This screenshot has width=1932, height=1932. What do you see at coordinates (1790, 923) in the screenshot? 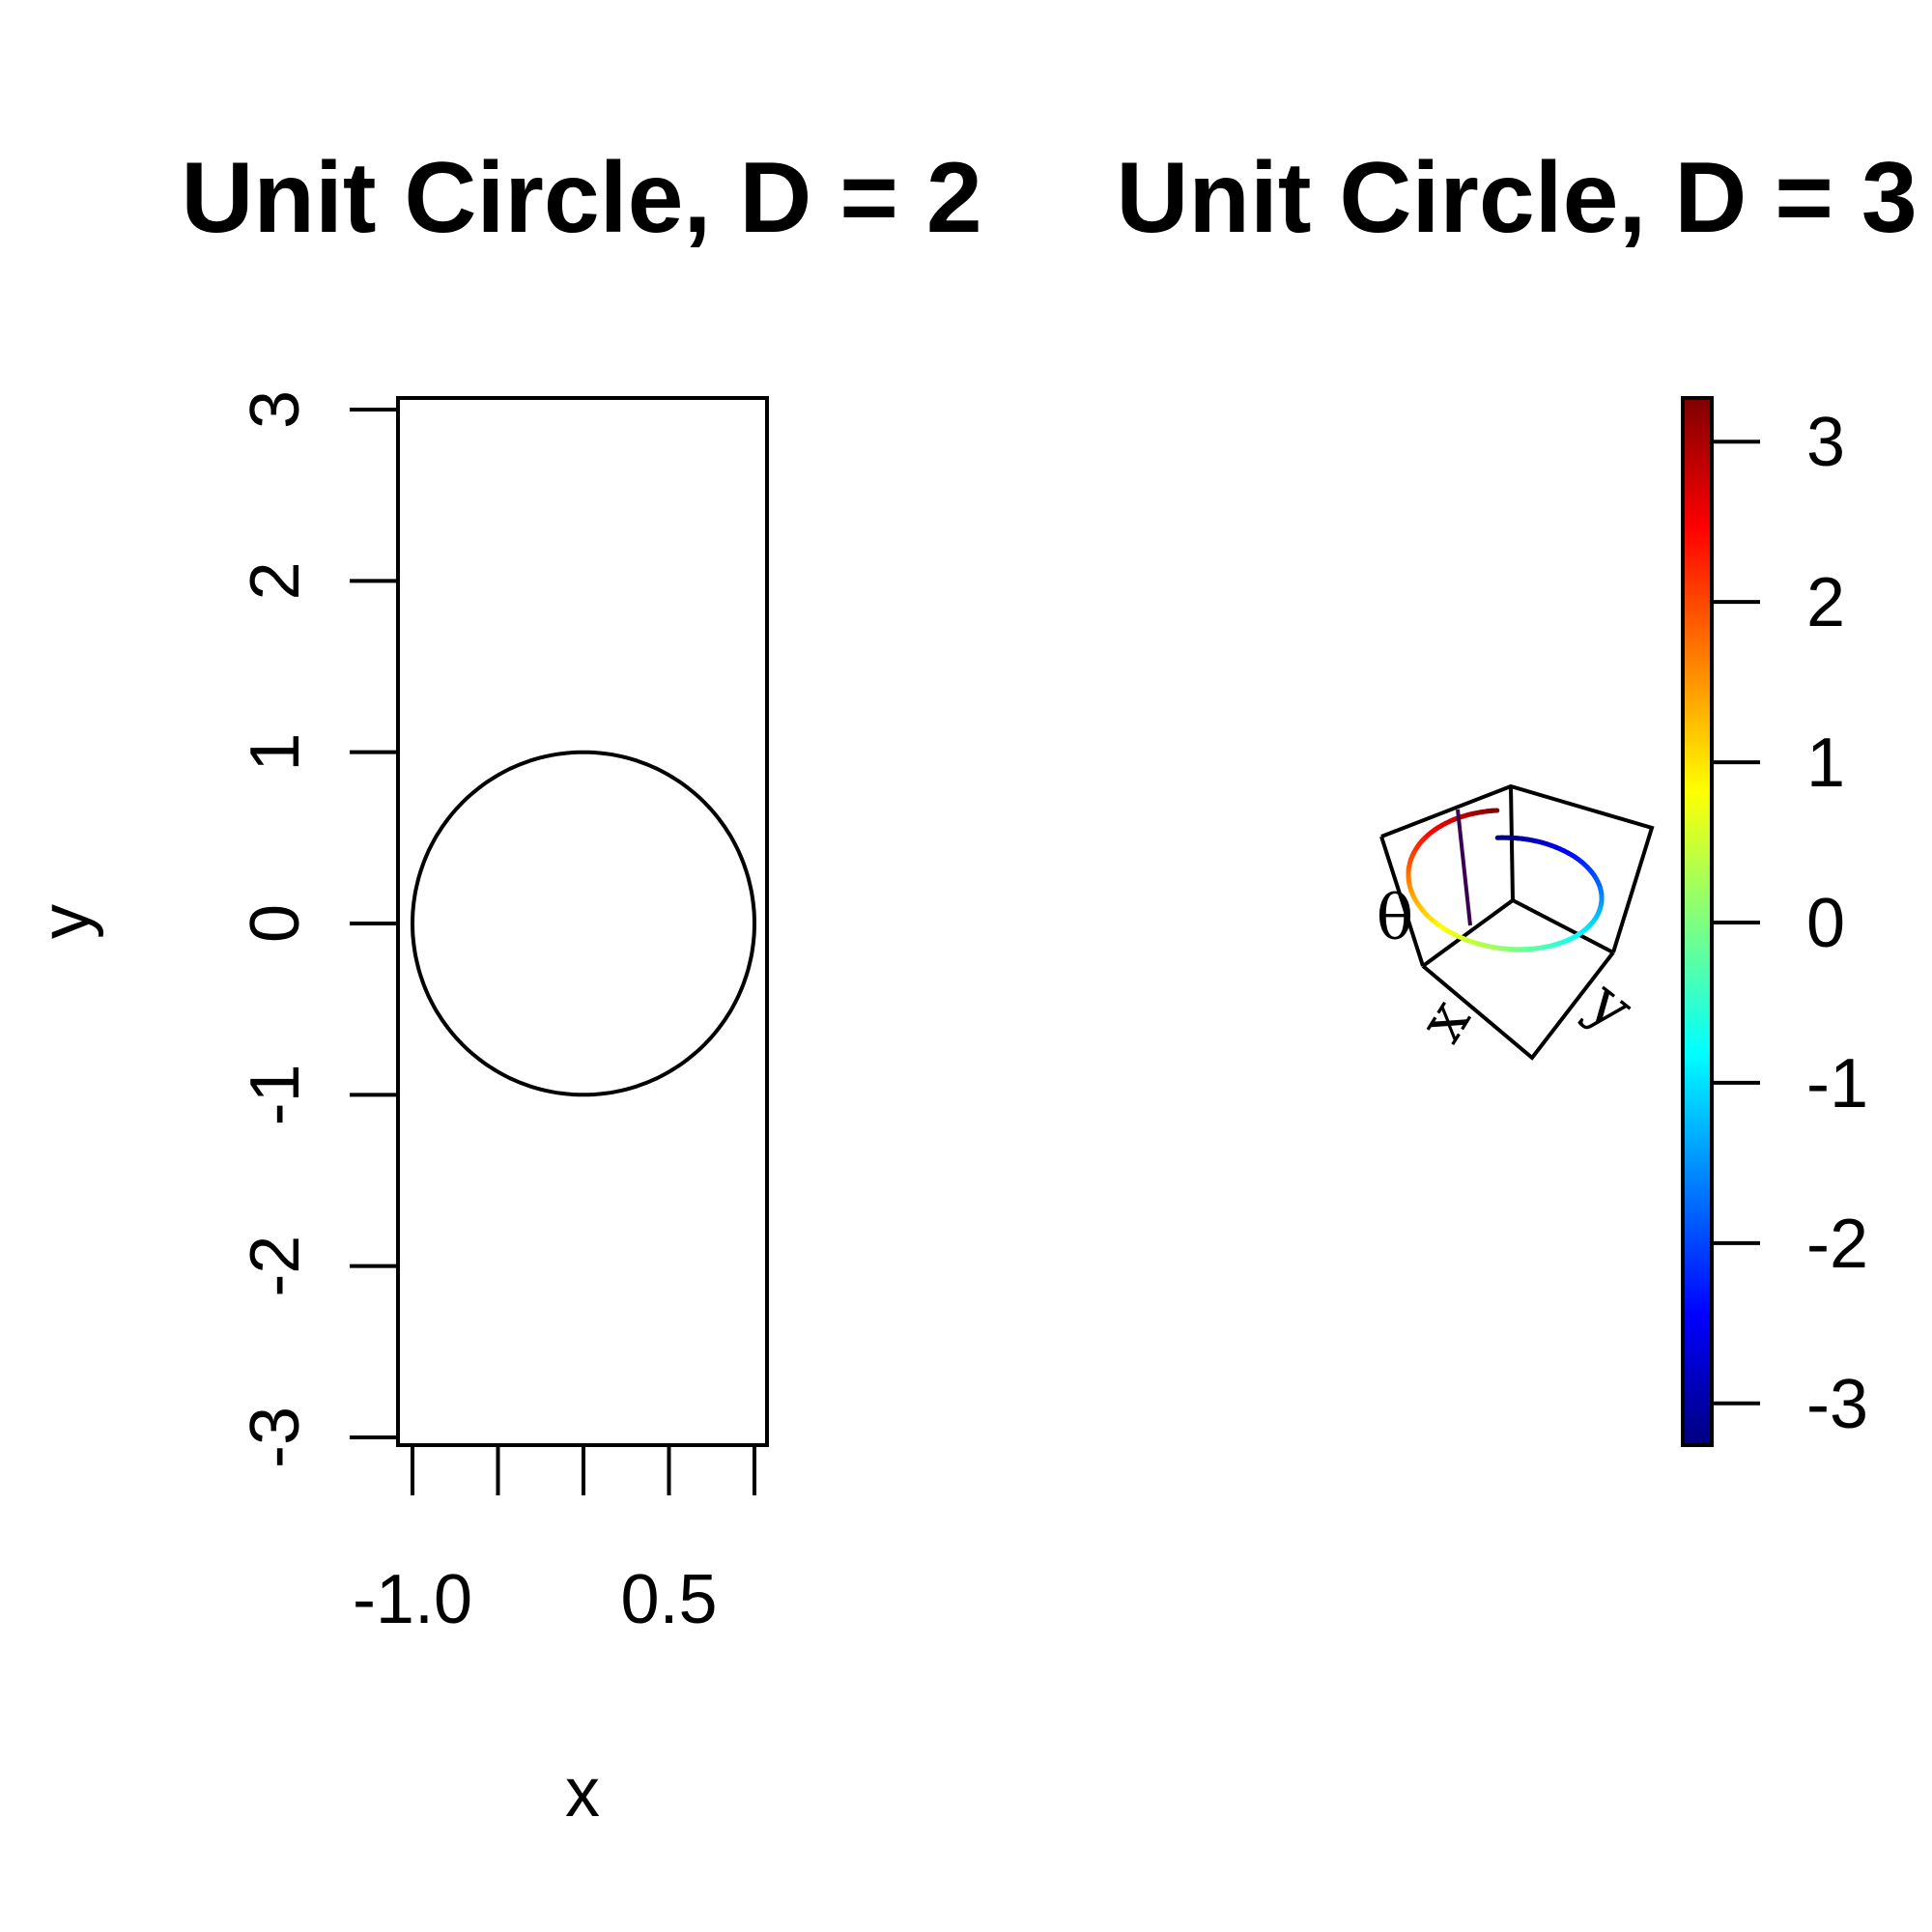
I see `colorbar-ticks: -3 -2 -1 0 1 2 3` at bounding box center [1790, 923].